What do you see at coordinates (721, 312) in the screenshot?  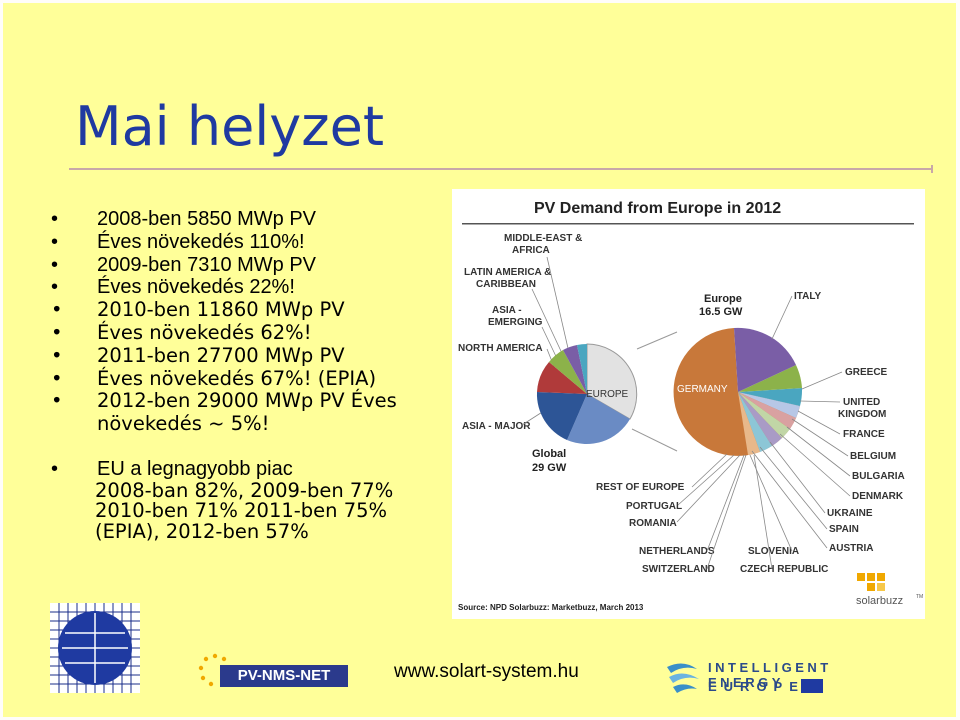 I see `svg-text: 16.5 GW` at bounding box center [721, 312].